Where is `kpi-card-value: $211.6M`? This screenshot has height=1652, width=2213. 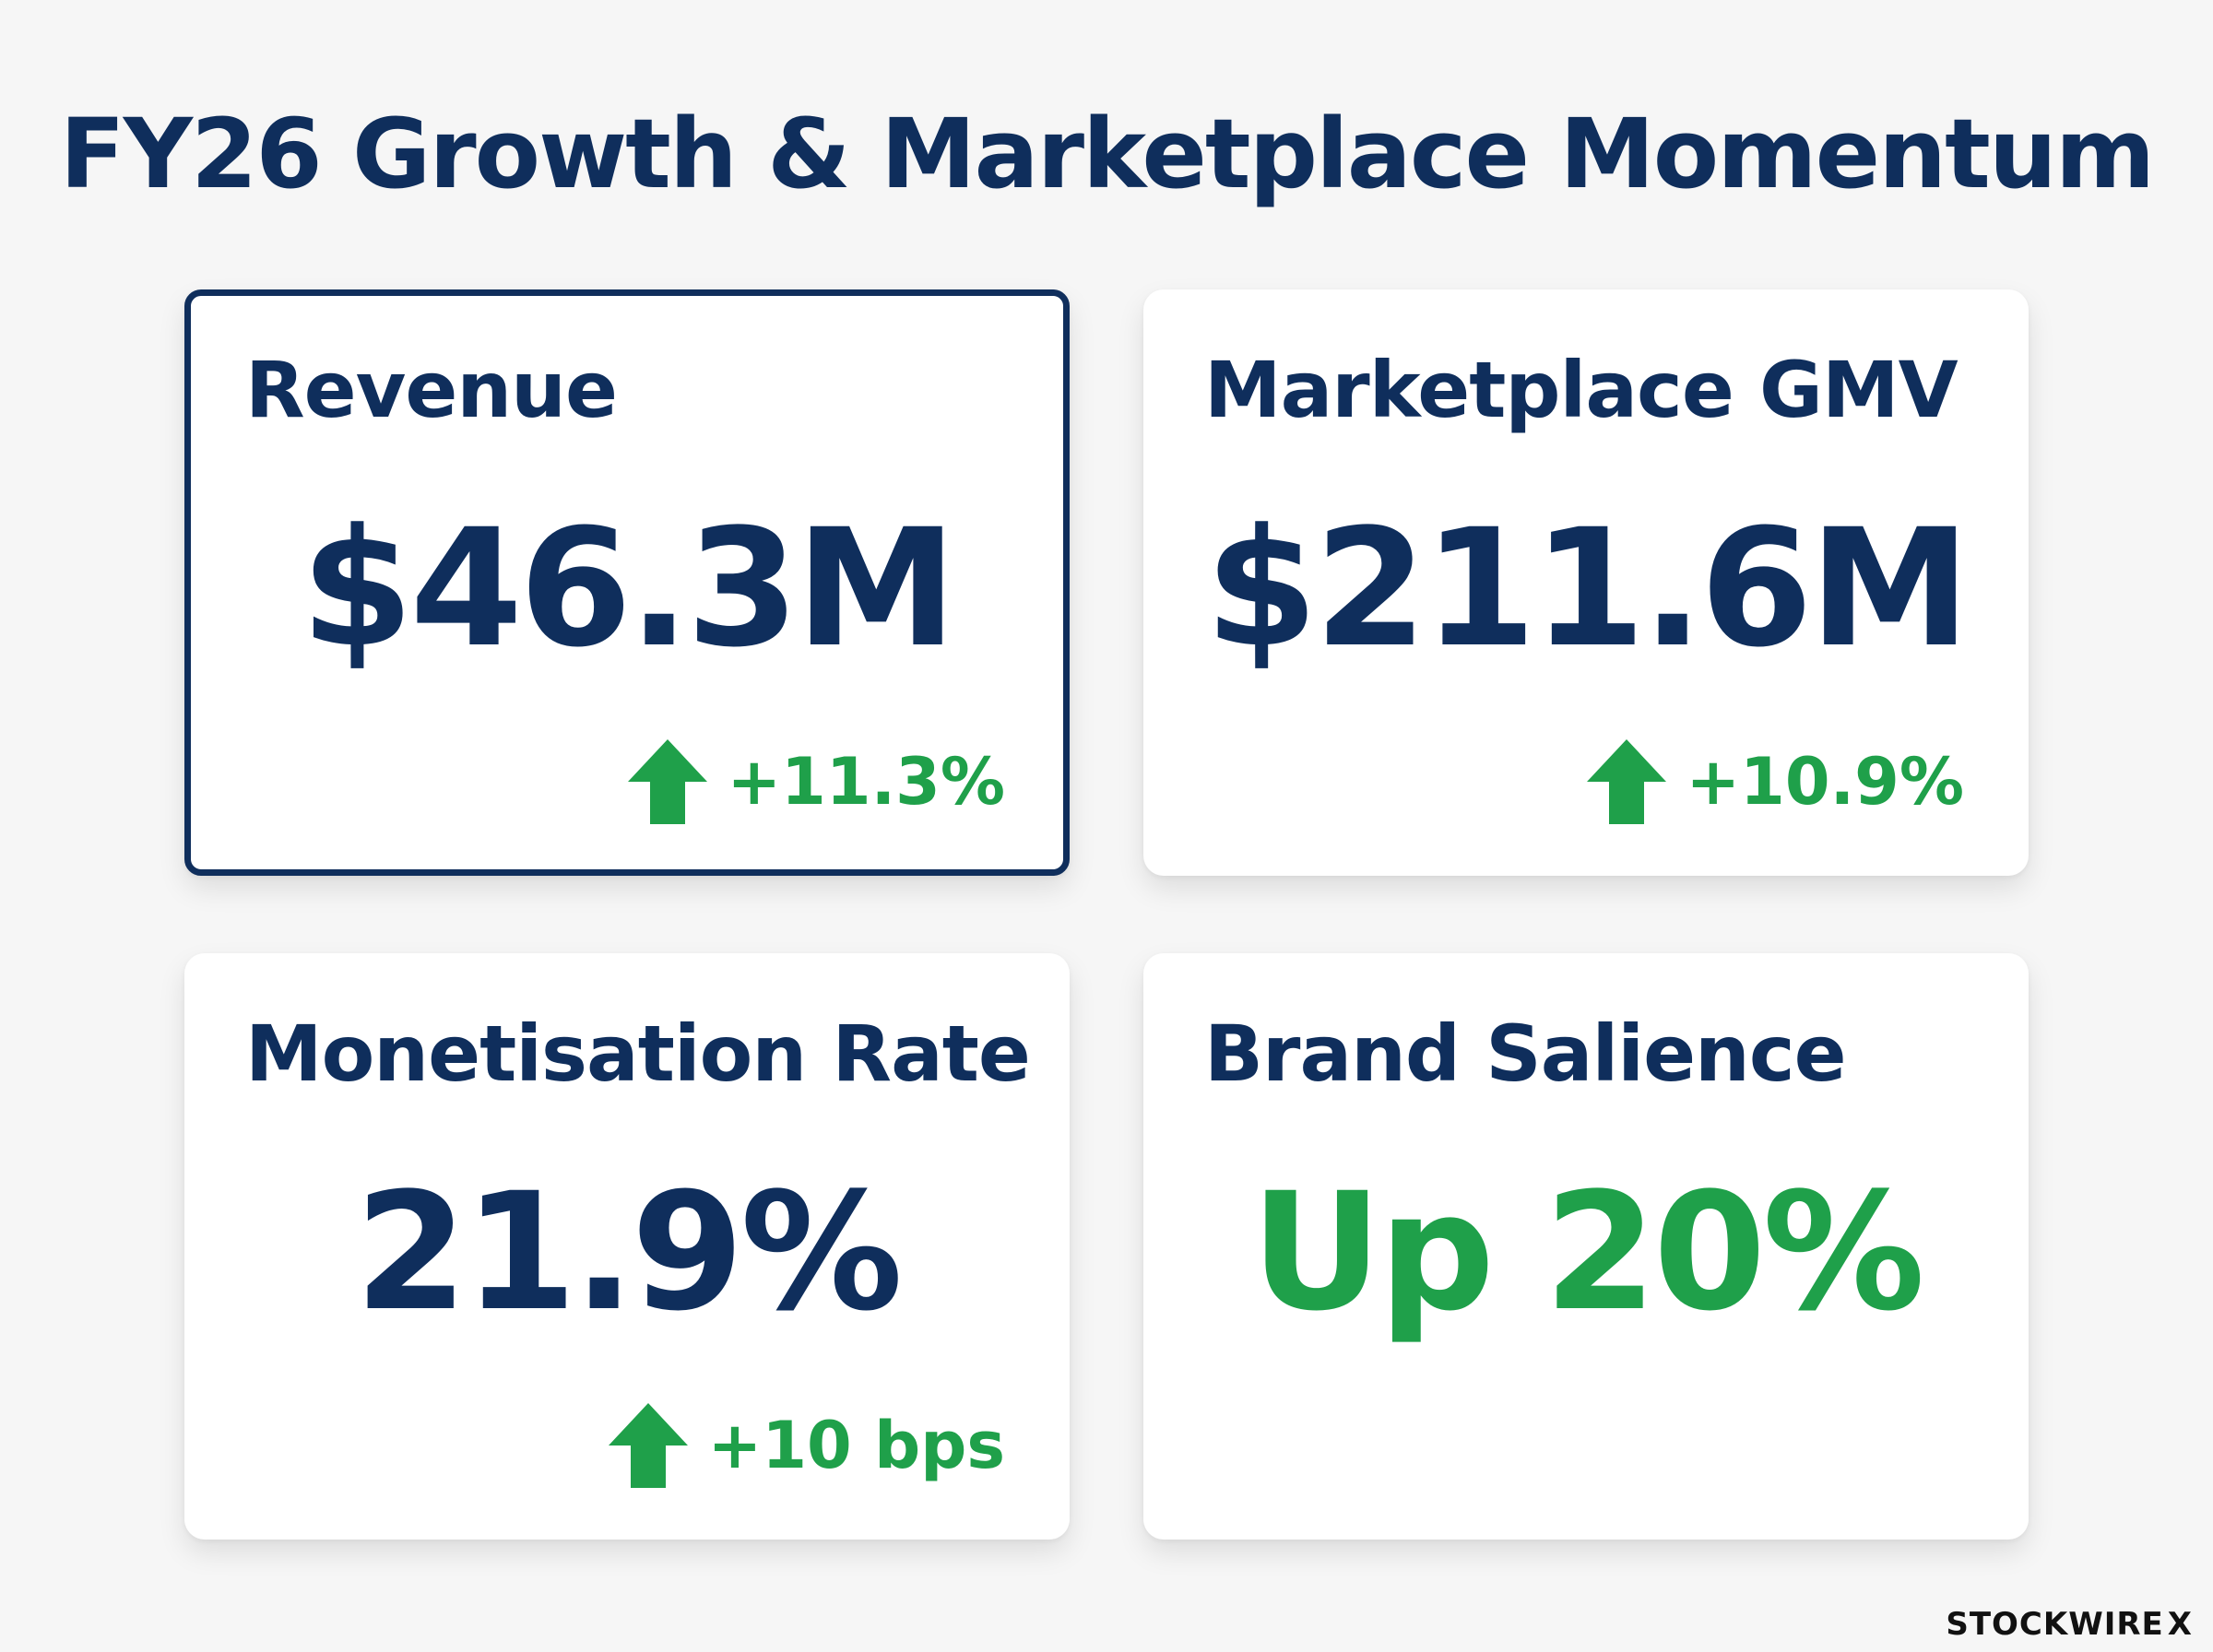
kpi-card-value: $211.6M is located at coordinates (1587, 588).